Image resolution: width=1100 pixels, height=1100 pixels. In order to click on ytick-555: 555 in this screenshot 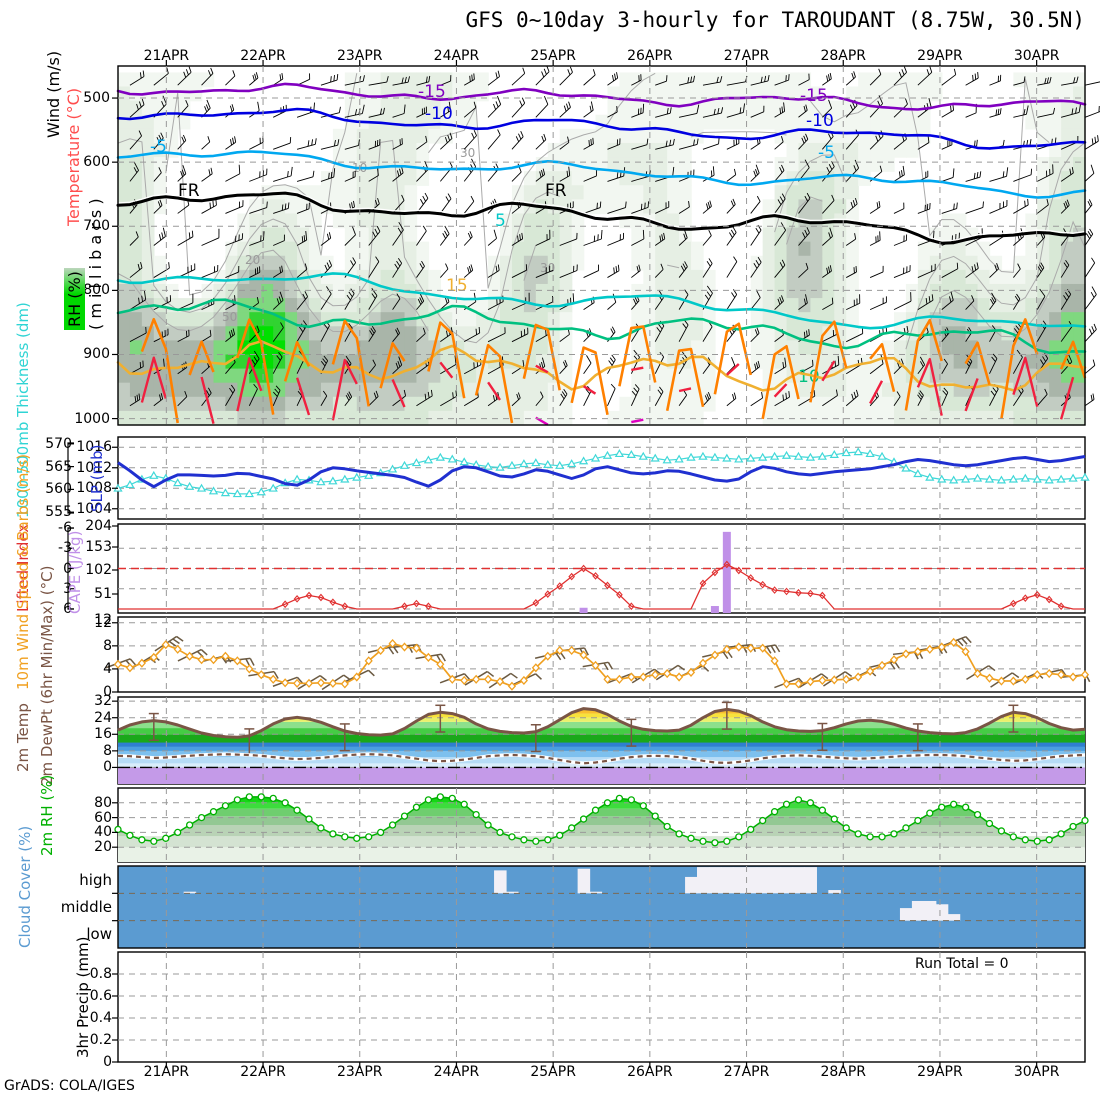, I will do `click(58, 512)`.